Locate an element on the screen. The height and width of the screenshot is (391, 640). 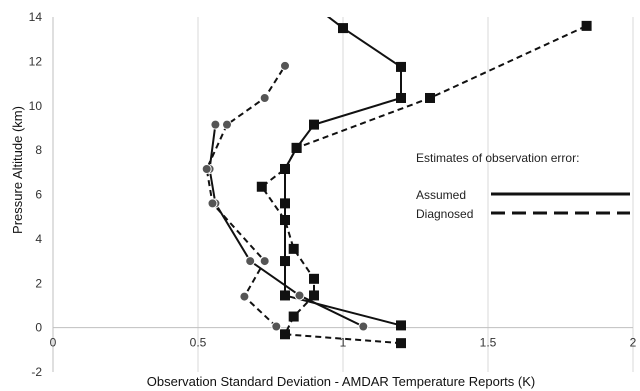
series-3-line is located at coordinates (245, 196).